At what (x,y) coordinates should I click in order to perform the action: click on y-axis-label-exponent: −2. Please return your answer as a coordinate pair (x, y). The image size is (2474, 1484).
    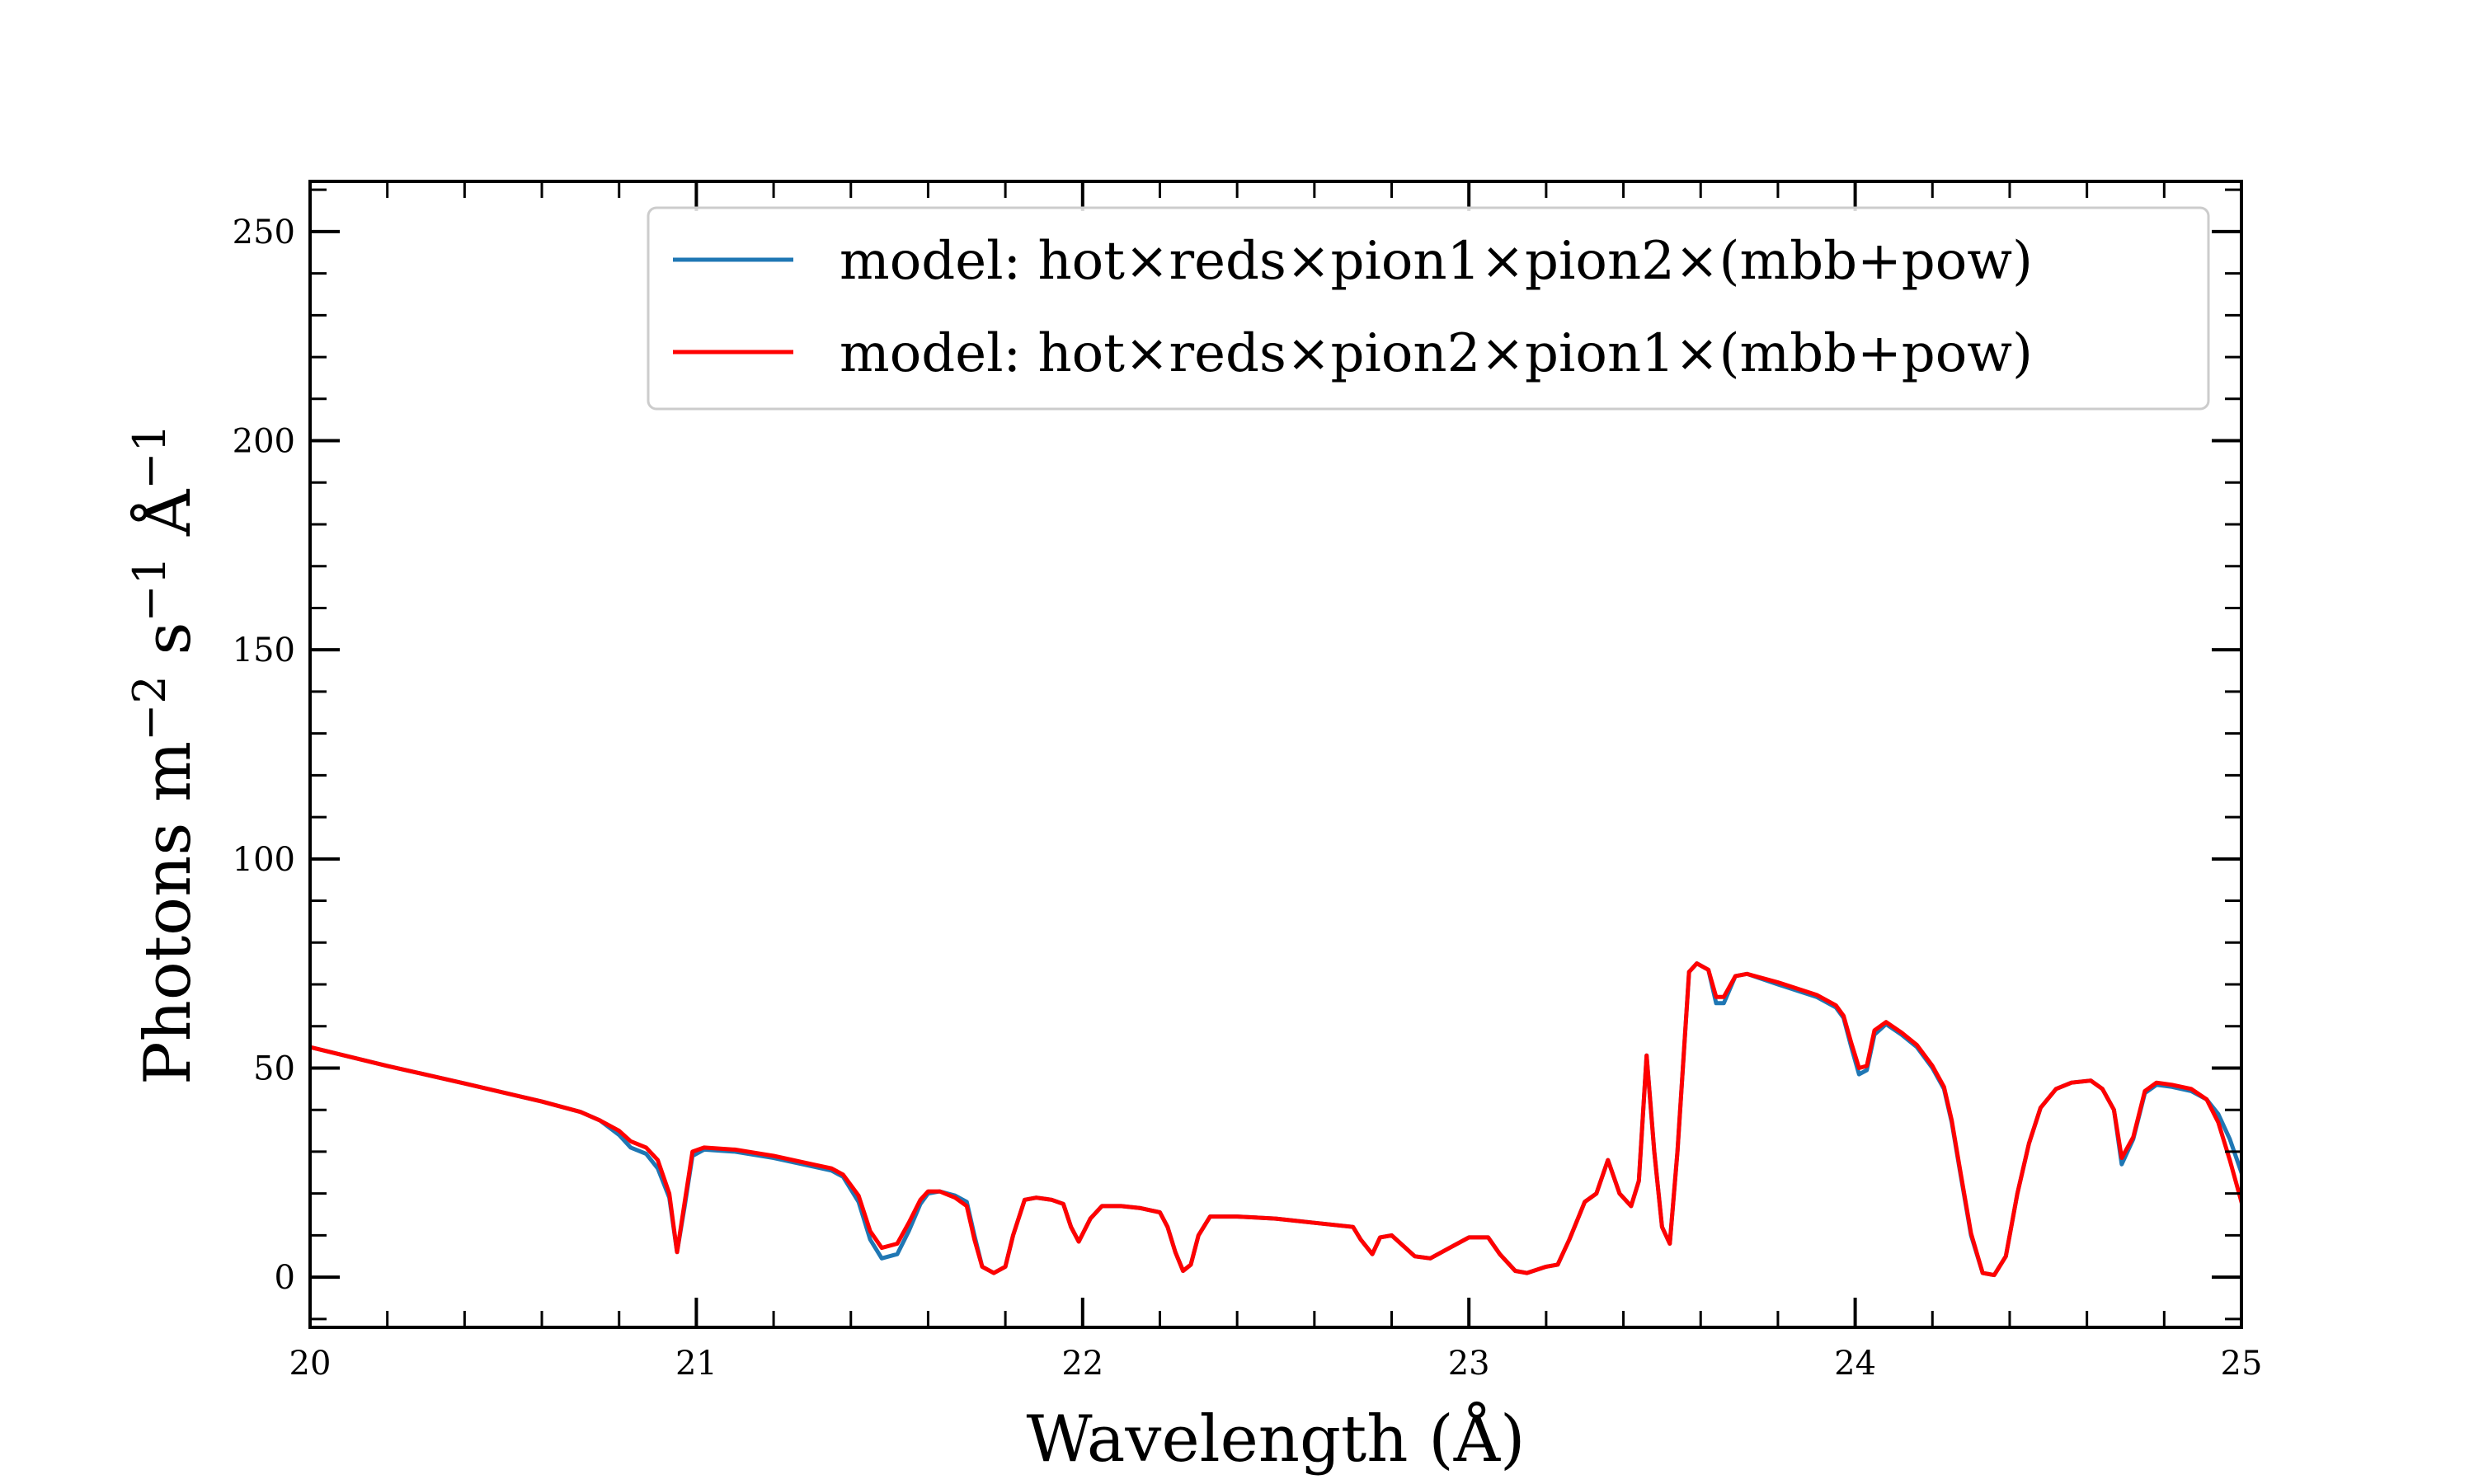
    Looking at the image, I should click on (150, 708).